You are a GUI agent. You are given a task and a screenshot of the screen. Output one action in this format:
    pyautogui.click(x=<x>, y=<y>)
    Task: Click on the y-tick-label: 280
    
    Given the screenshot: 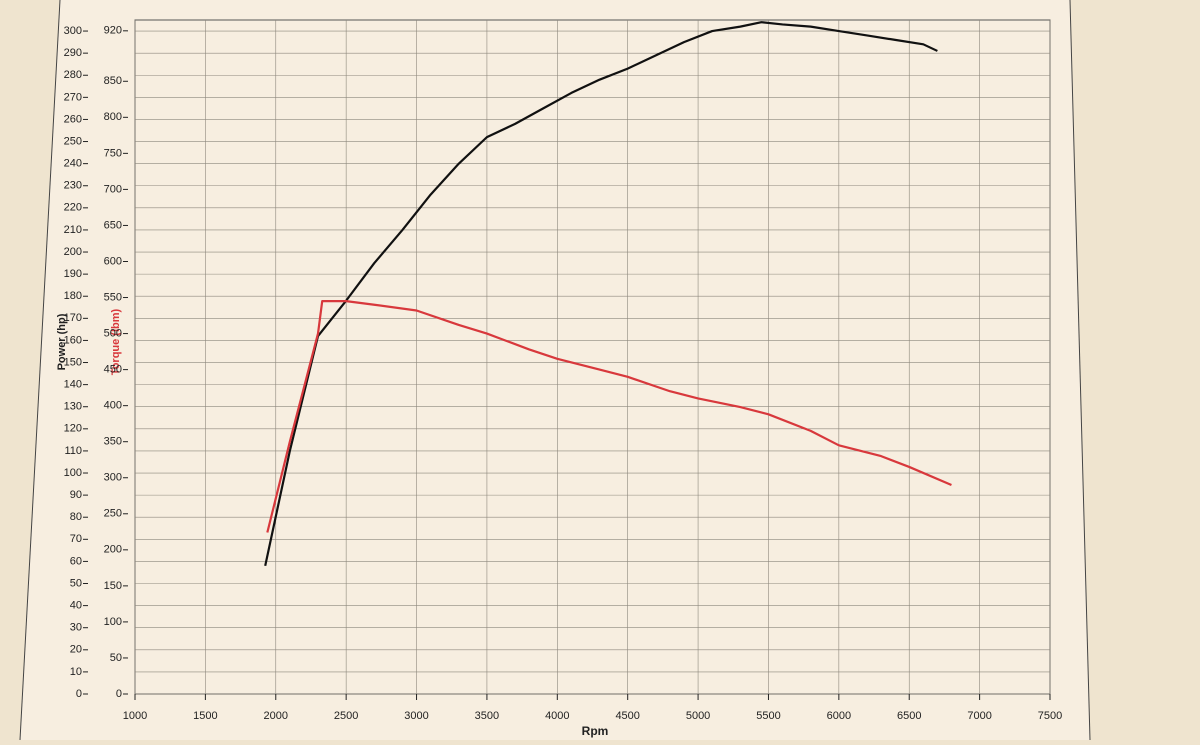 What is the action you would take?
    pyautogui.click(x=73, y=75)
    